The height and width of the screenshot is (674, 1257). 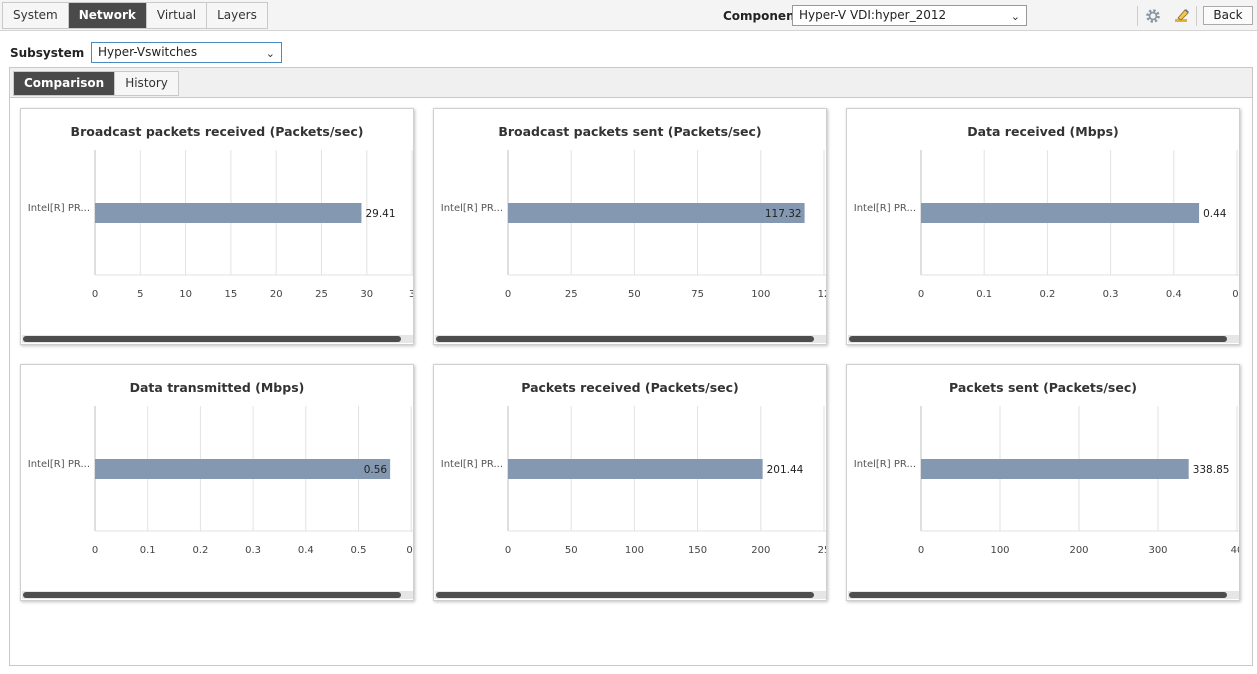 What do you see at coordinates (1153, 16) in the screenshot?
I see `gear-icon` at bounding box center [1153, 16].